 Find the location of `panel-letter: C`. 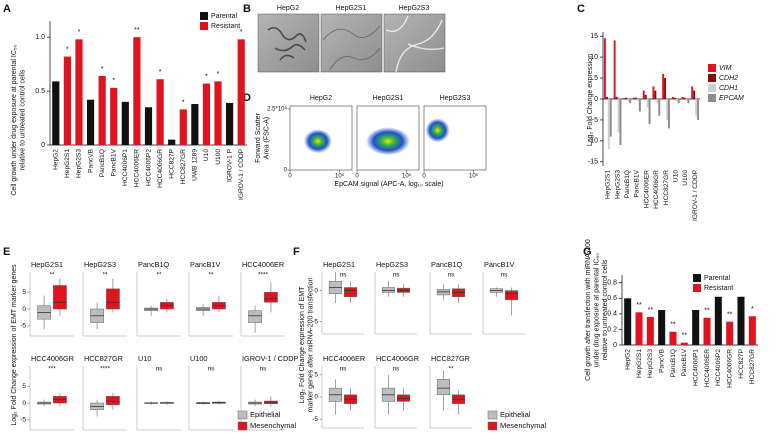

panel-letter: C is located at coordinates (581, 9).